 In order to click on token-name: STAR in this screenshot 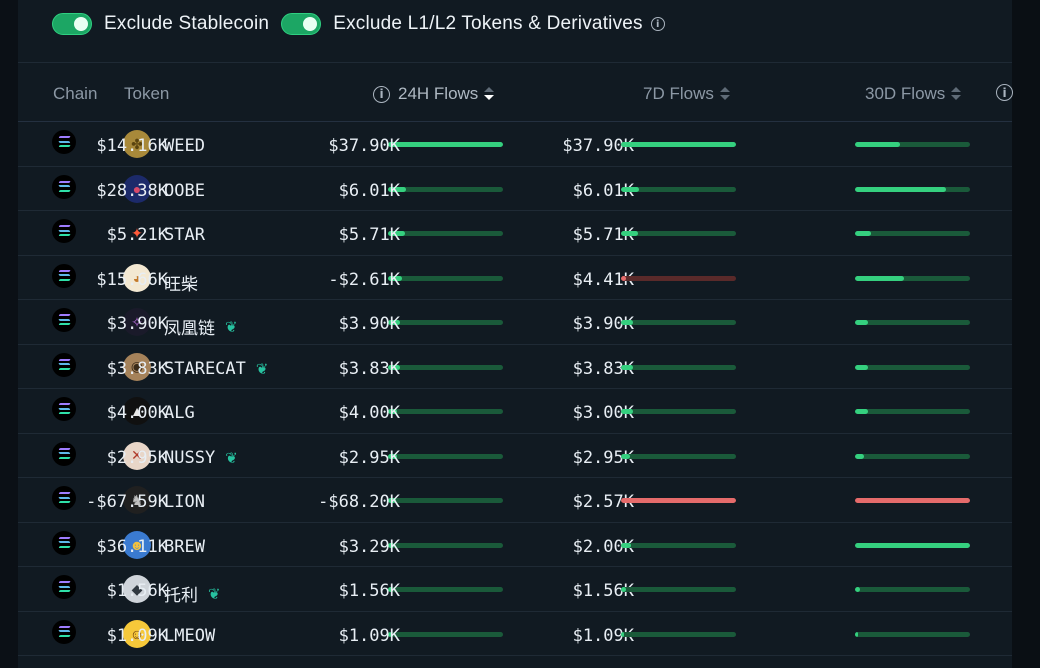, I will do `click(184, 235)`.